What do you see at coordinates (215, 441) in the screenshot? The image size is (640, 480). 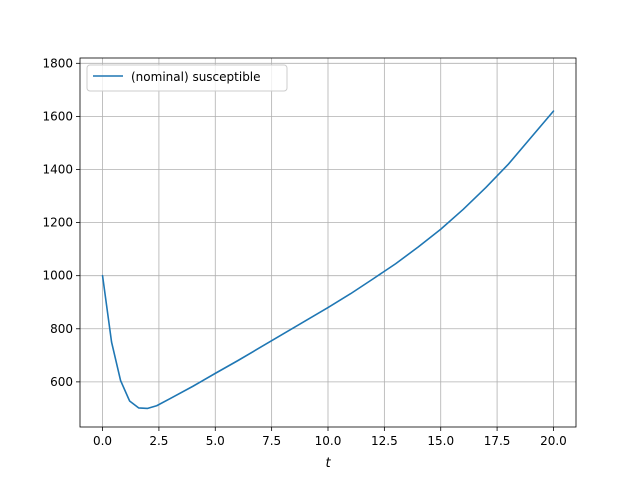 I see `x-tick-label: 5.0` at bounding box center [215, 441].